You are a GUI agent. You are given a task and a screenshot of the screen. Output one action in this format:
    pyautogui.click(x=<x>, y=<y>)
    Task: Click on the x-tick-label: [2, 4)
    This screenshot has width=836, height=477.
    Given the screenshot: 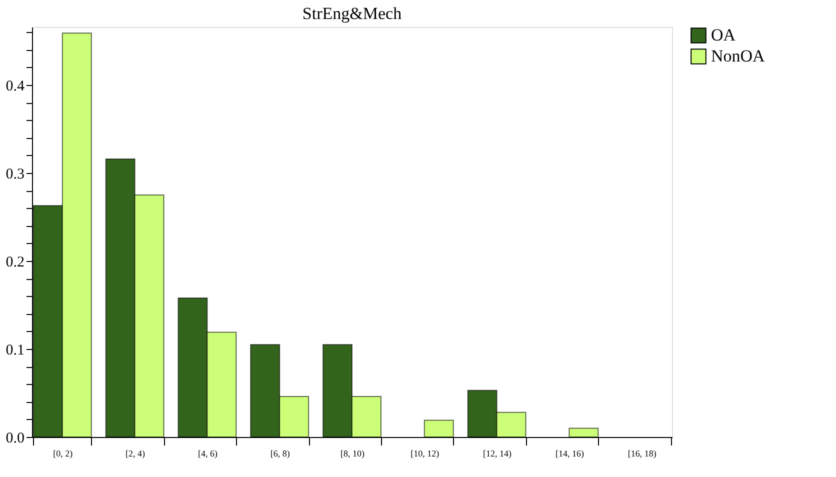 What is the action you would take?
    pyautogui.click(x=136, y=453)
    